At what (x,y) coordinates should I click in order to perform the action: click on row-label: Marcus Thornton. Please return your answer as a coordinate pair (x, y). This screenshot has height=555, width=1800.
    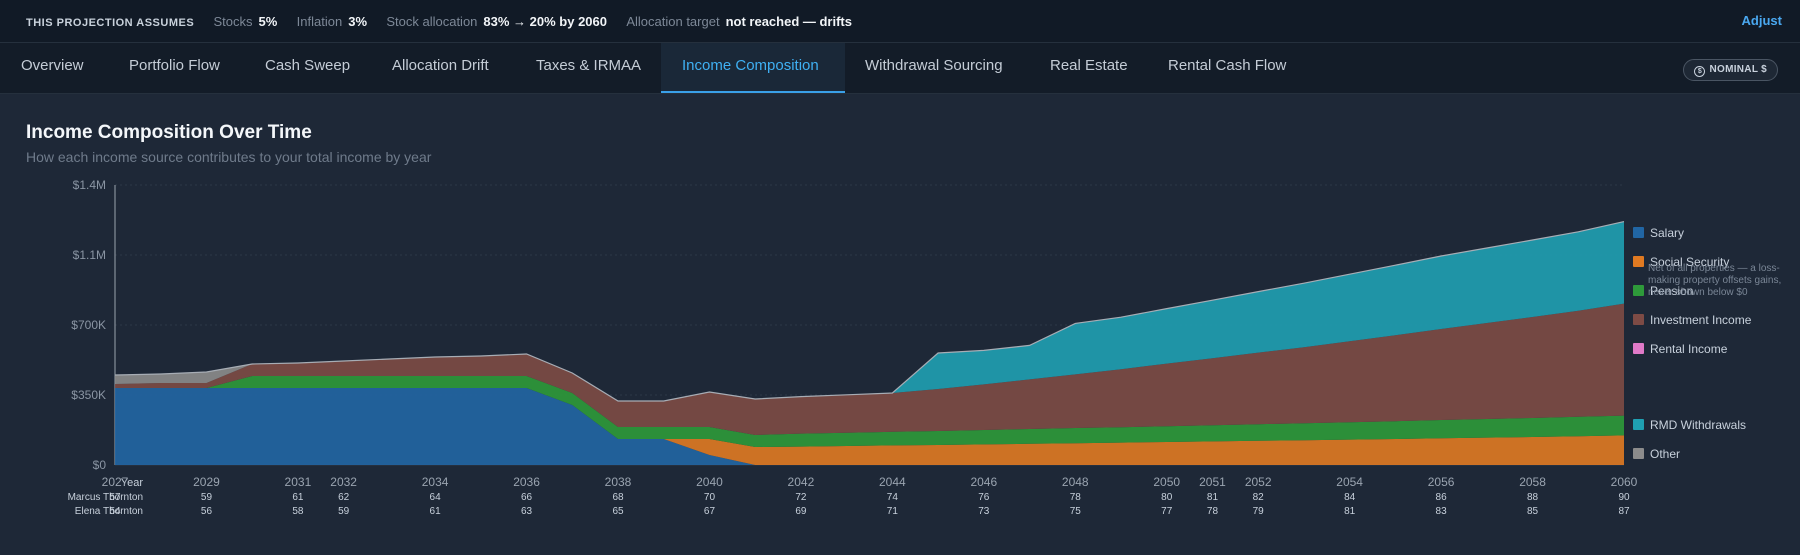
    Looking at the image, I should click on (105, 497).